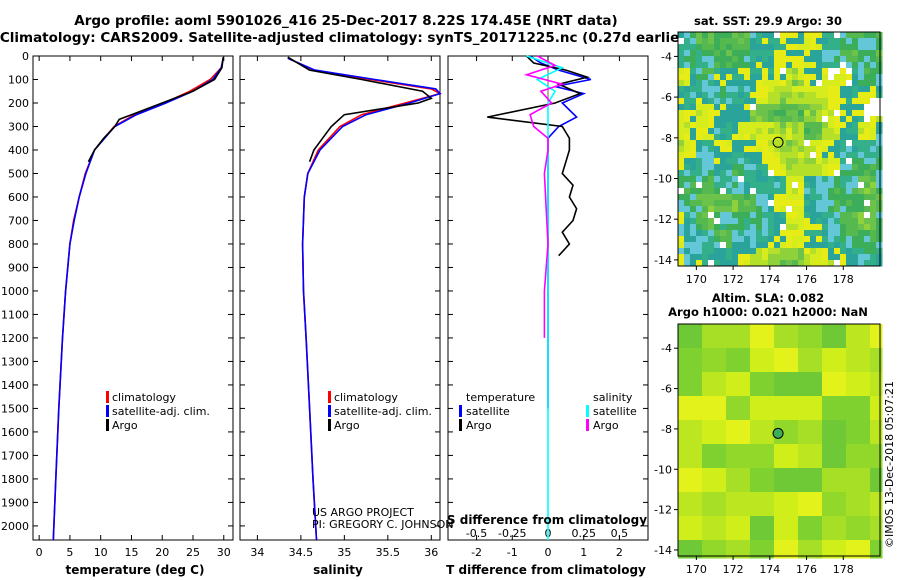 Image resolution: width=900 pixels, height=580 pixels. What do you see at coordinates (39, 552) in the screenshot?
I see `x-tick-label: 0` at bounding box center [39, 552].